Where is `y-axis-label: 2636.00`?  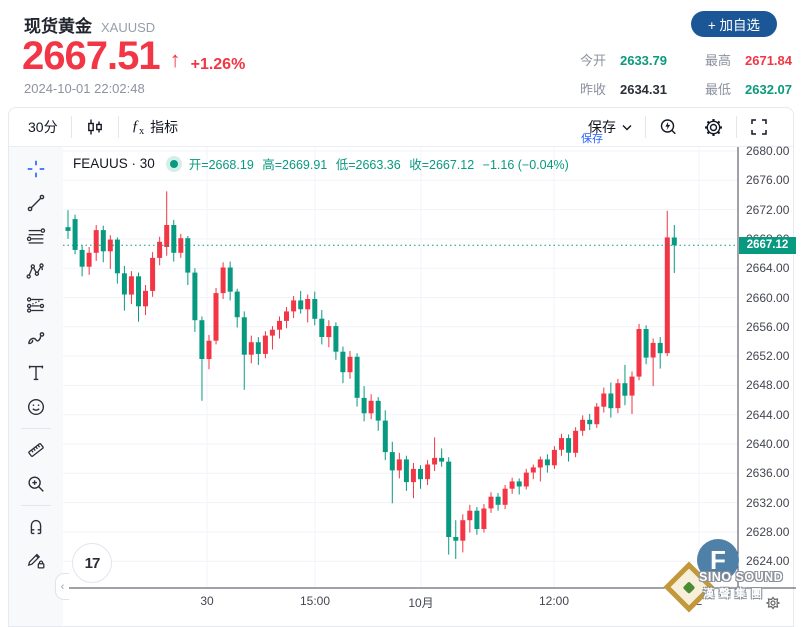
y-axis-label: 2636.00 is located at coordinates (768, 473).